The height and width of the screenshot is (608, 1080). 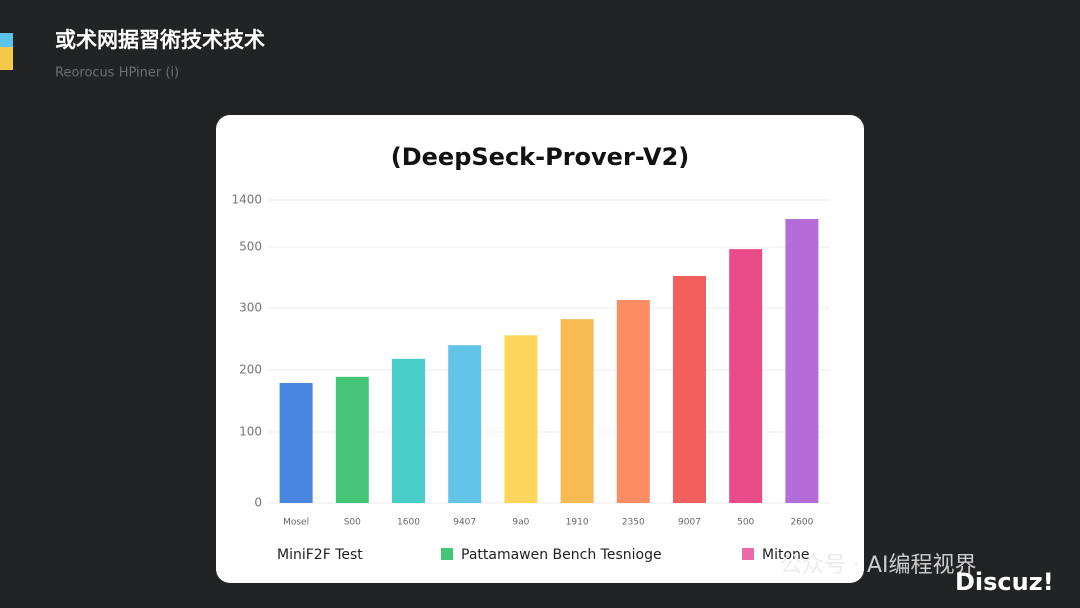 I want to click on chart-title: (DeepSeck-Prover-V2), so click(x=540, y=157).